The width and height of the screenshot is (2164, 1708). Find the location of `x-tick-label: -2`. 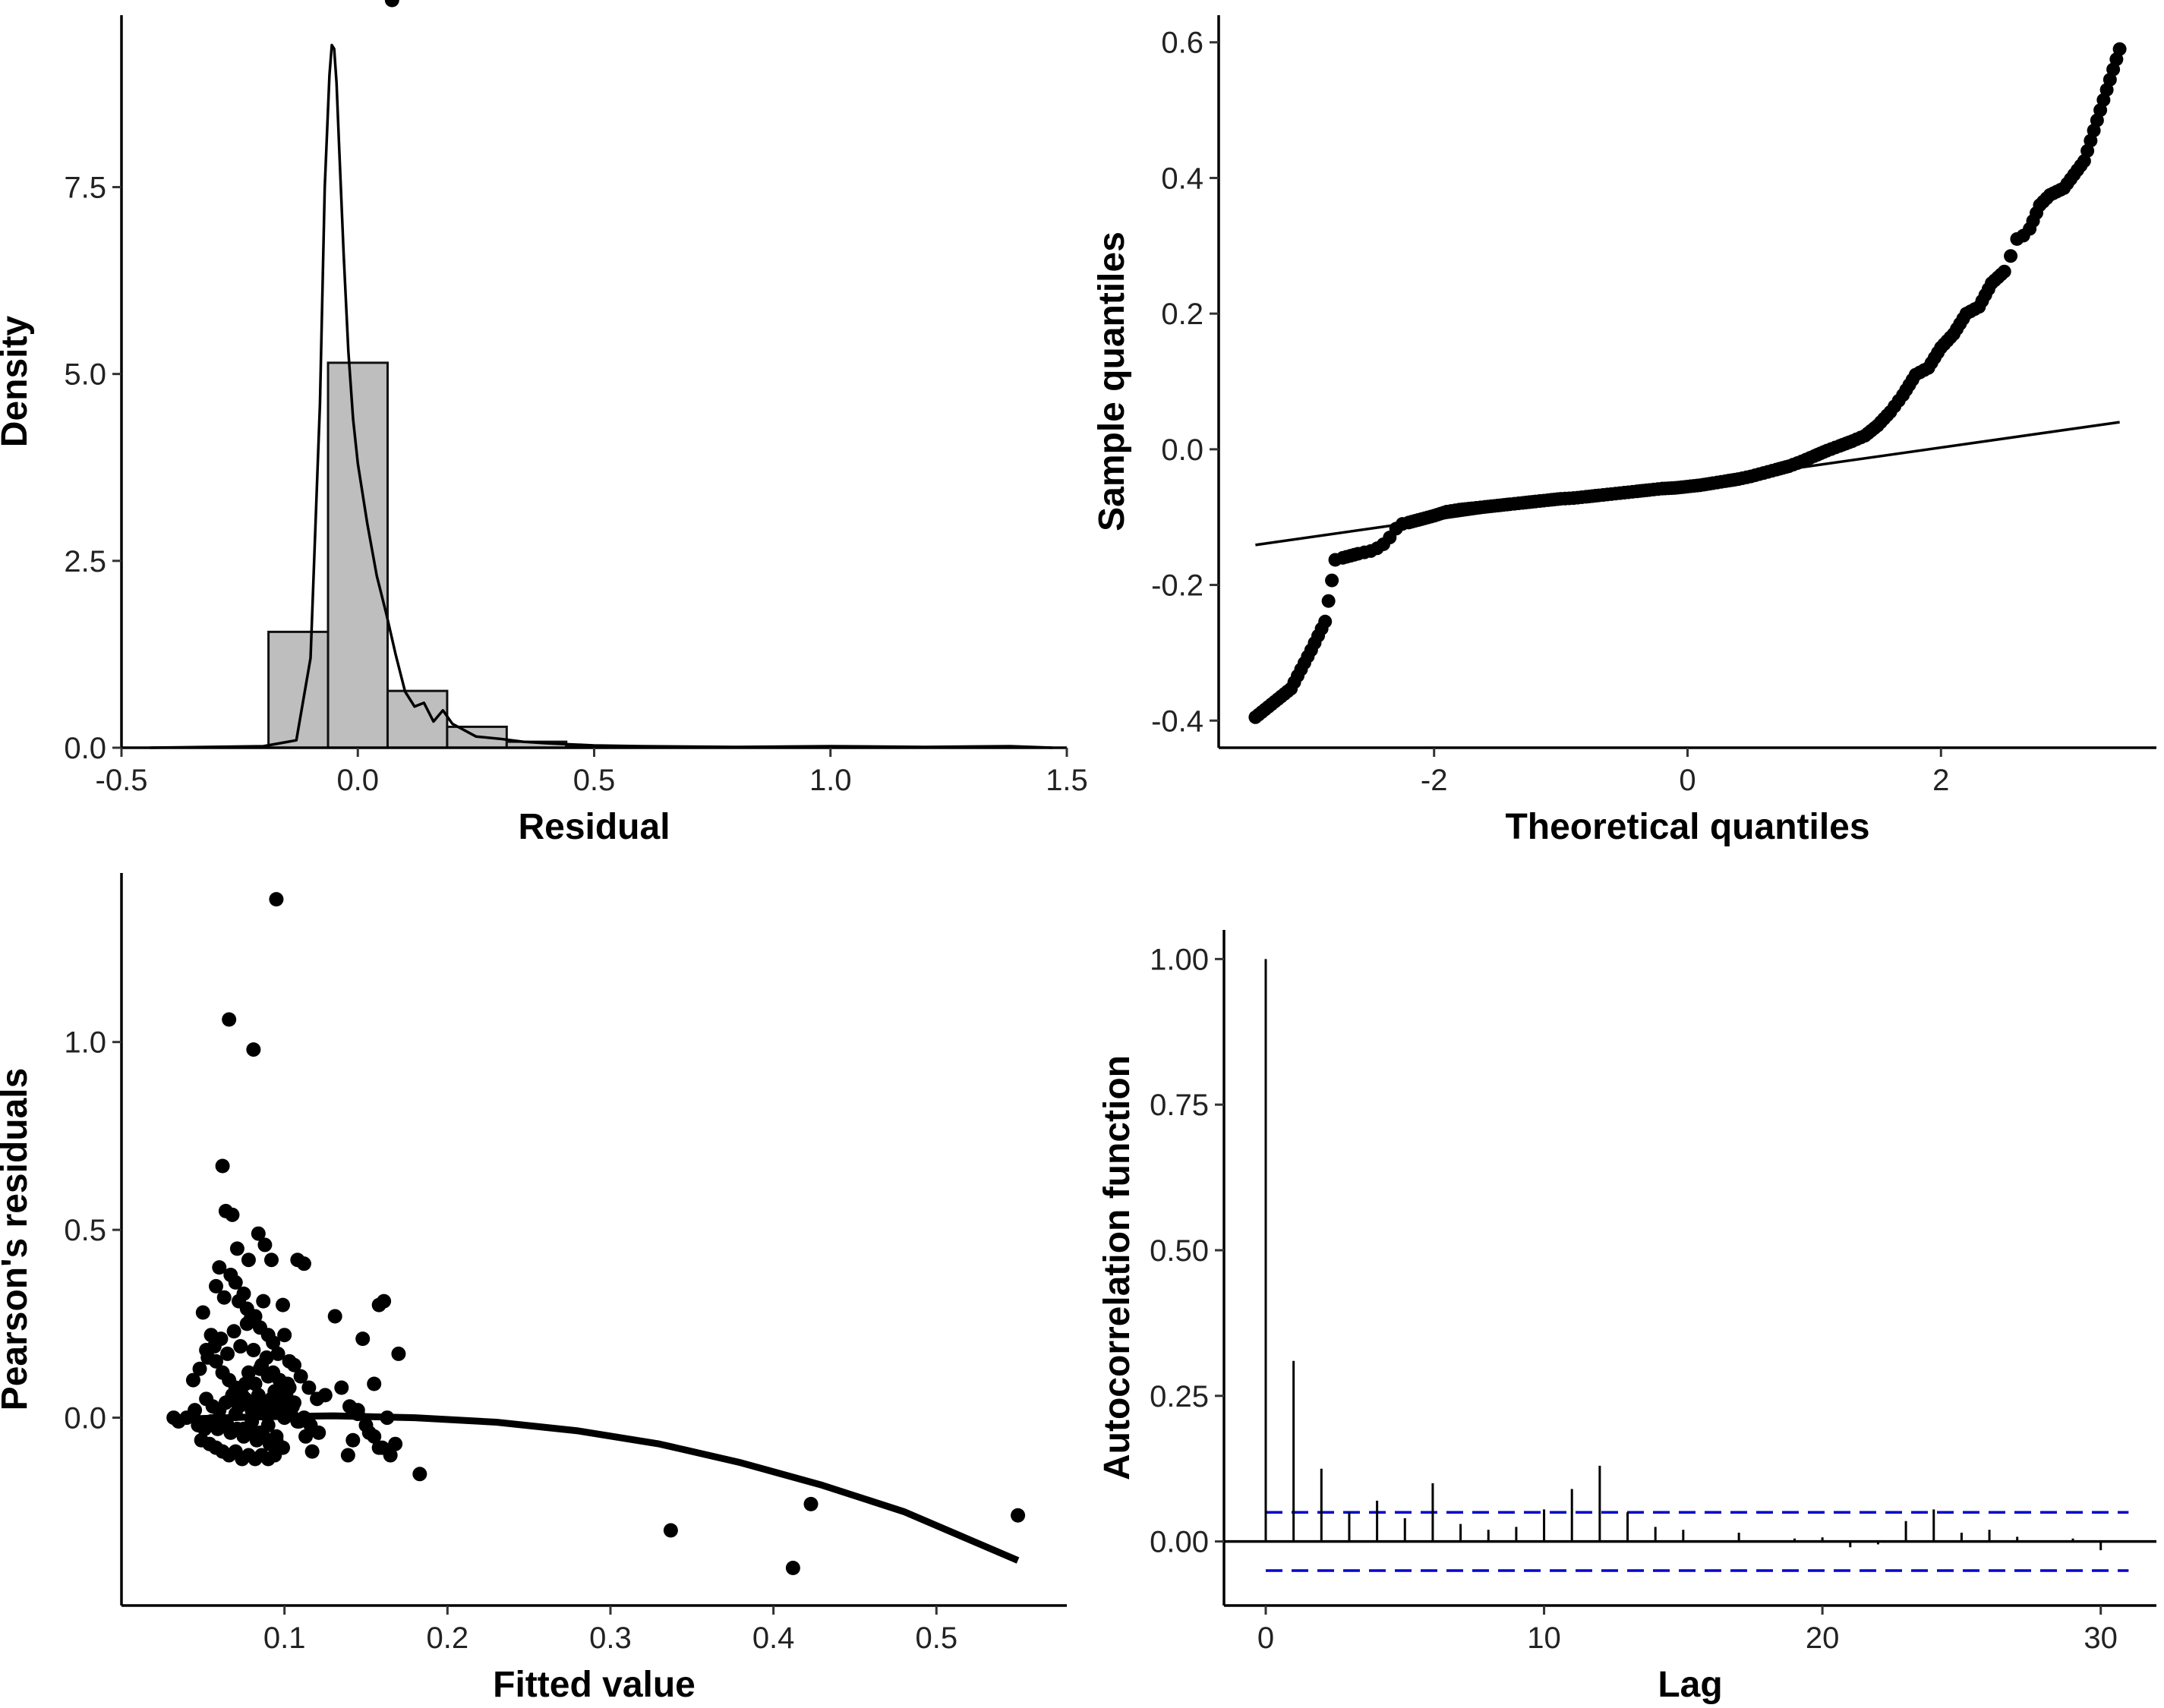

x-tick-label: -2 is located at coordinates (1434, 780).